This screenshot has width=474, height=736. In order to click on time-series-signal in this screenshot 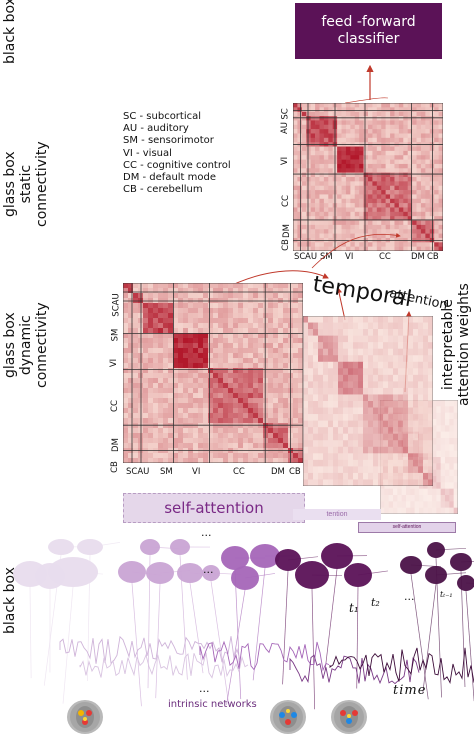, I will do `click(264, 656)`.